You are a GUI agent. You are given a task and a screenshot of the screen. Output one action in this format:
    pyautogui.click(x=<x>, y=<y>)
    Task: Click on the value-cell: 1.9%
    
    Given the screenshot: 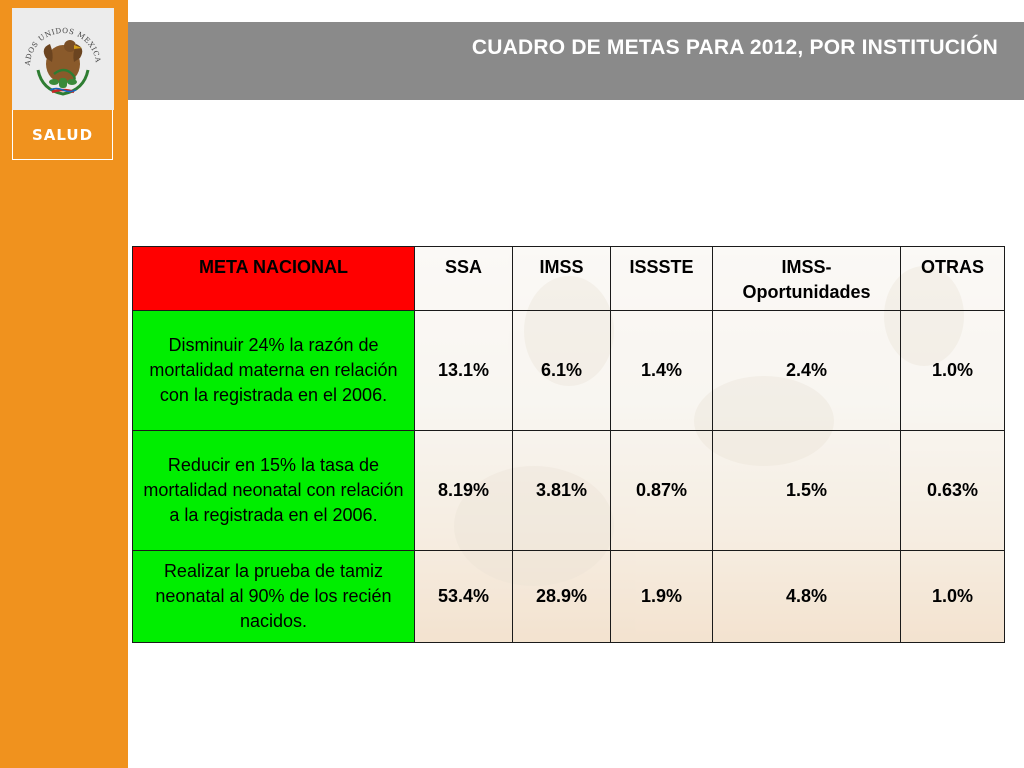 What is the action you would take?
    pyautogui.click(x=661, y=596)
    